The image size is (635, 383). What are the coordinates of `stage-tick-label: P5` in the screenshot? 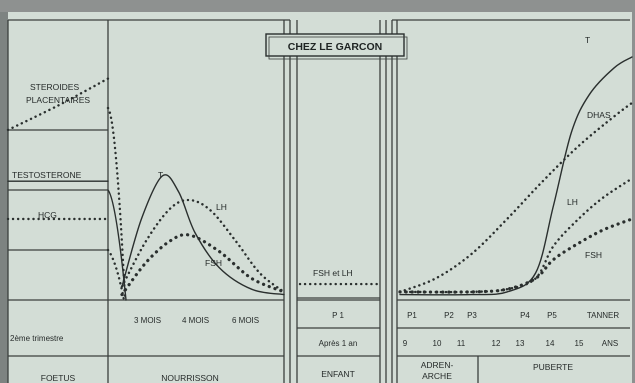 It's located at (552, 315).